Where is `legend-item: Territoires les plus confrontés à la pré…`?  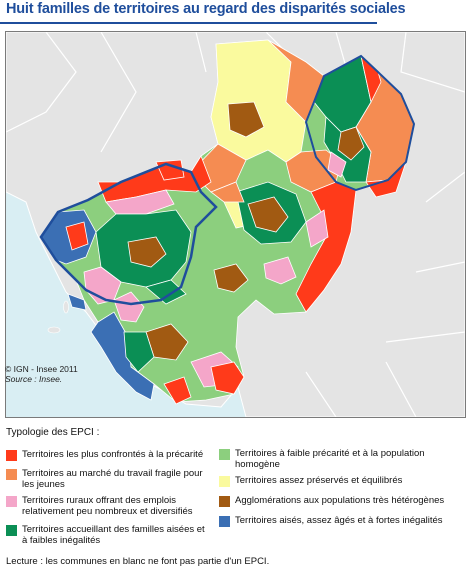
legend-item: Territoires les plus confrontés à la pré… is located at coordinates (108, 455).